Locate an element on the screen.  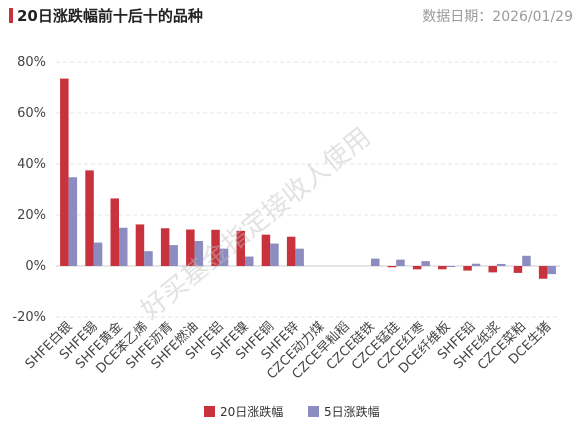
title-accent-bar is located at coordinates (11, 15).